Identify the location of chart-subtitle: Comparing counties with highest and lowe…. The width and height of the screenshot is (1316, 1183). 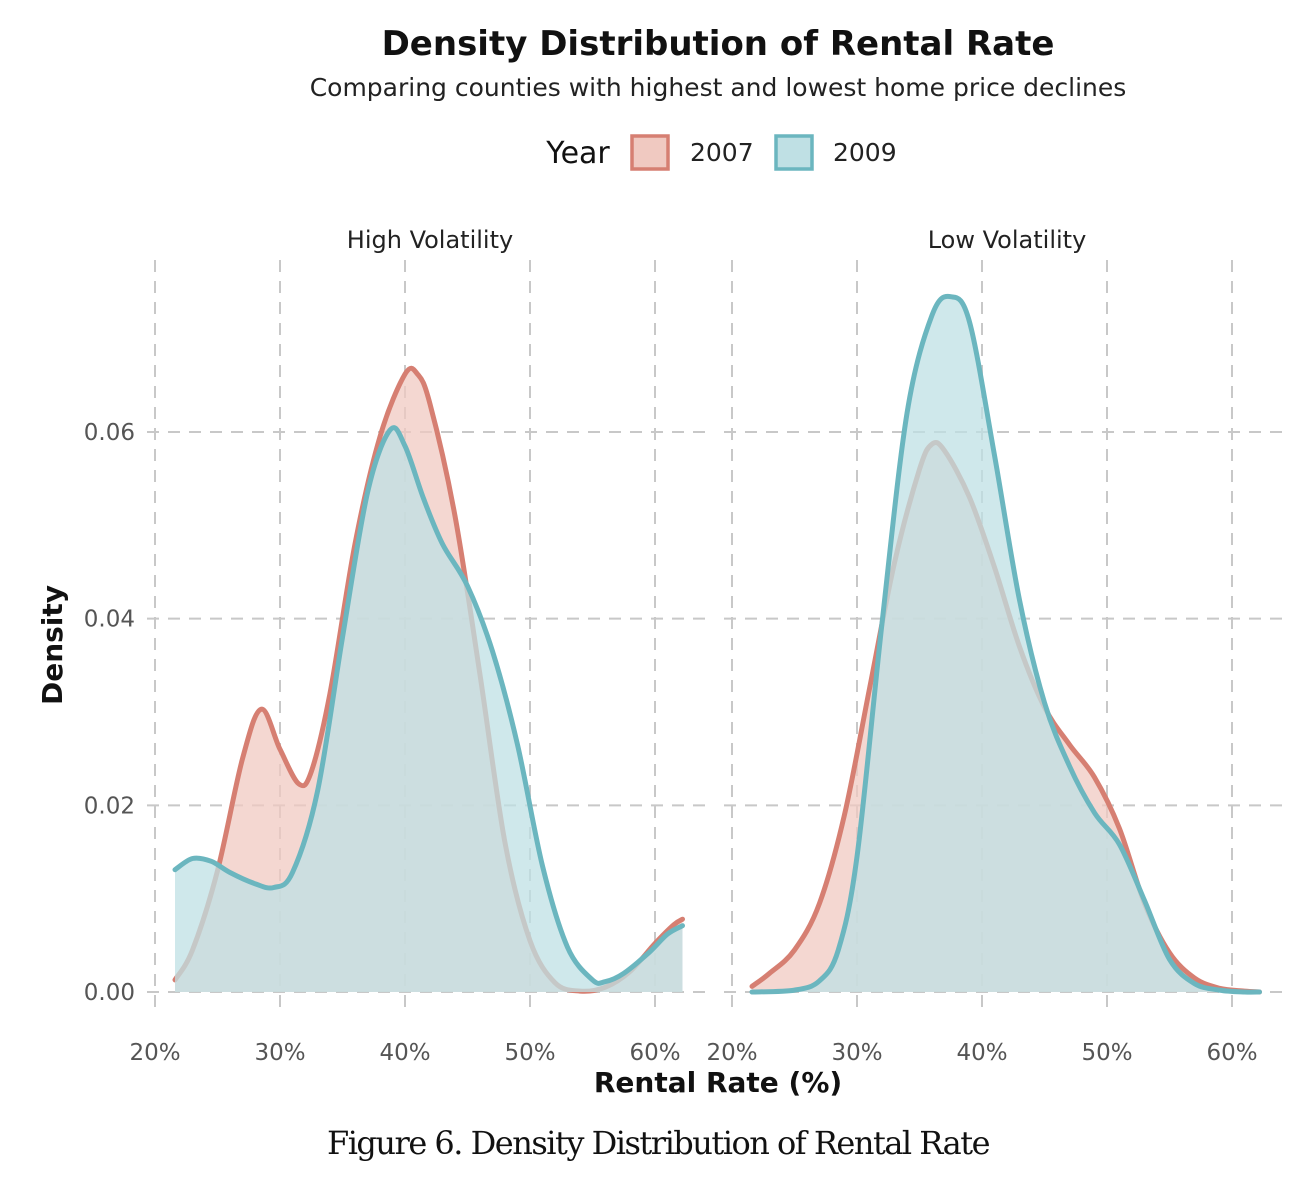
(718, 87).